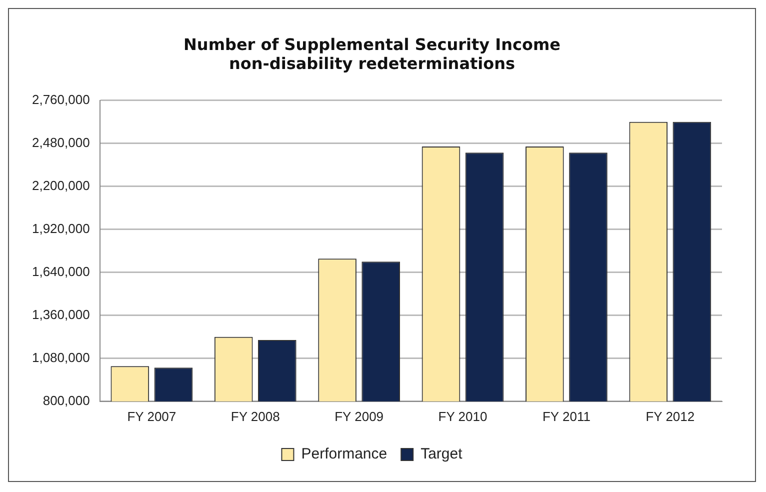 This screenshot has height=492, width=766. I want to click on y-tick-label: 1,080,000, so click(61, 357).